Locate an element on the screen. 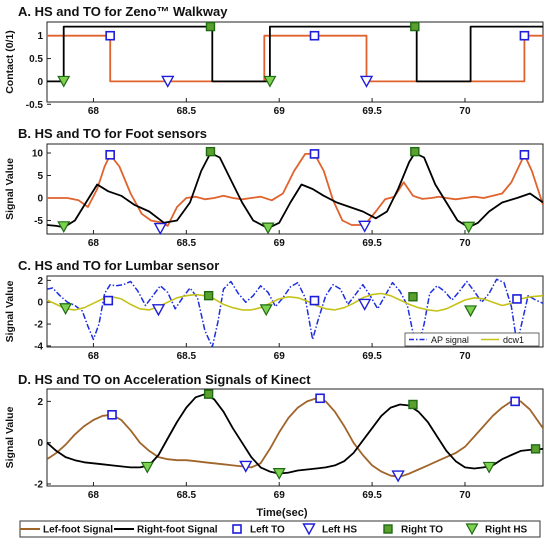 The width and height of the screenshot is (550, 543). plot-area is located at coordinates (295, 62).